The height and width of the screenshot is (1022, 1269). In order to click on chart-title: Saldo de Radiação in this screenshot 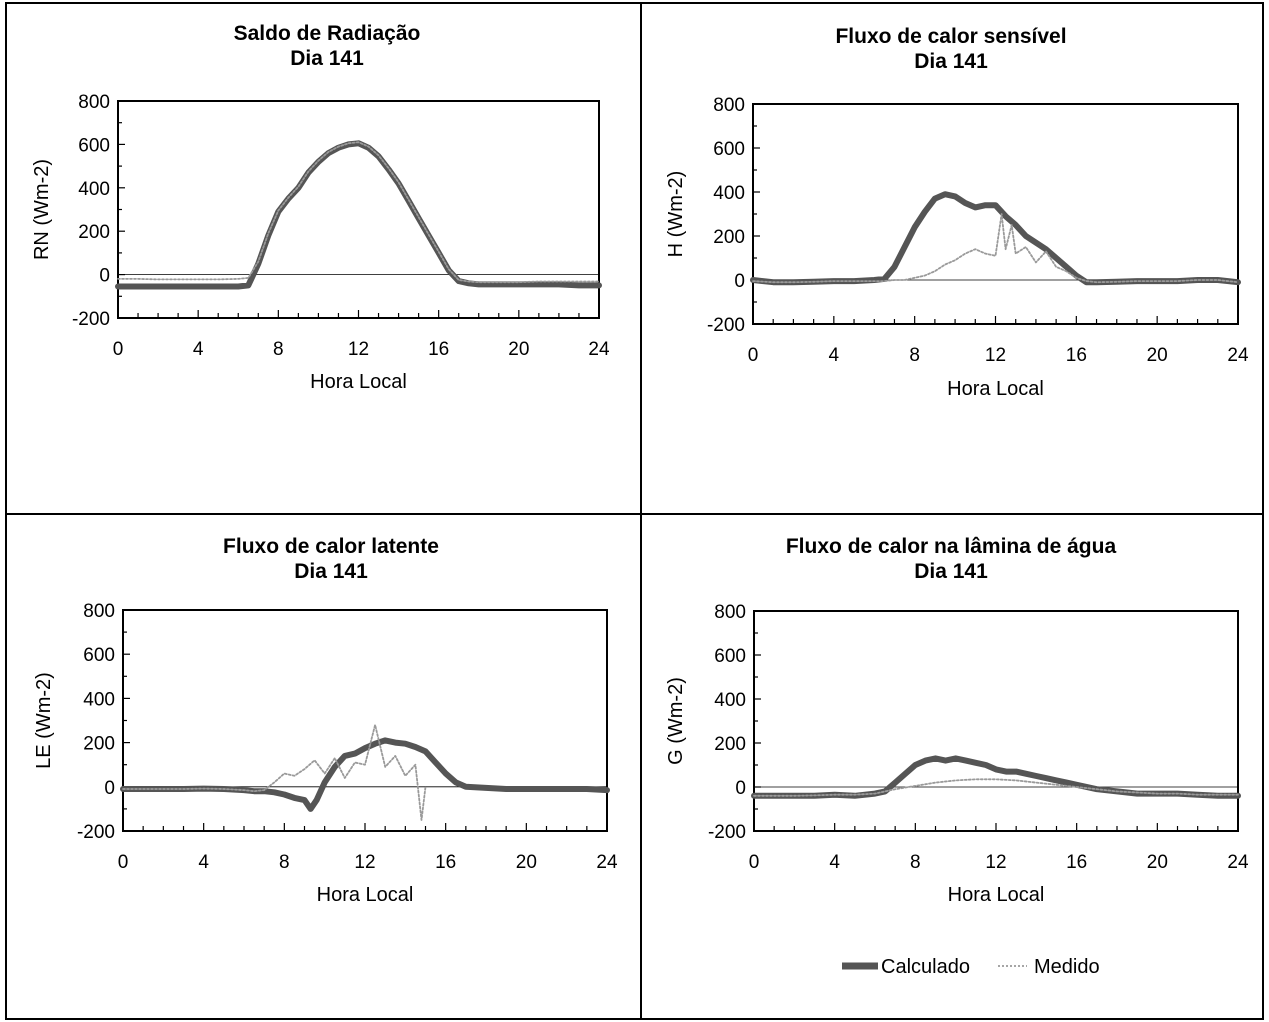, I will do `click(327, 33)`.